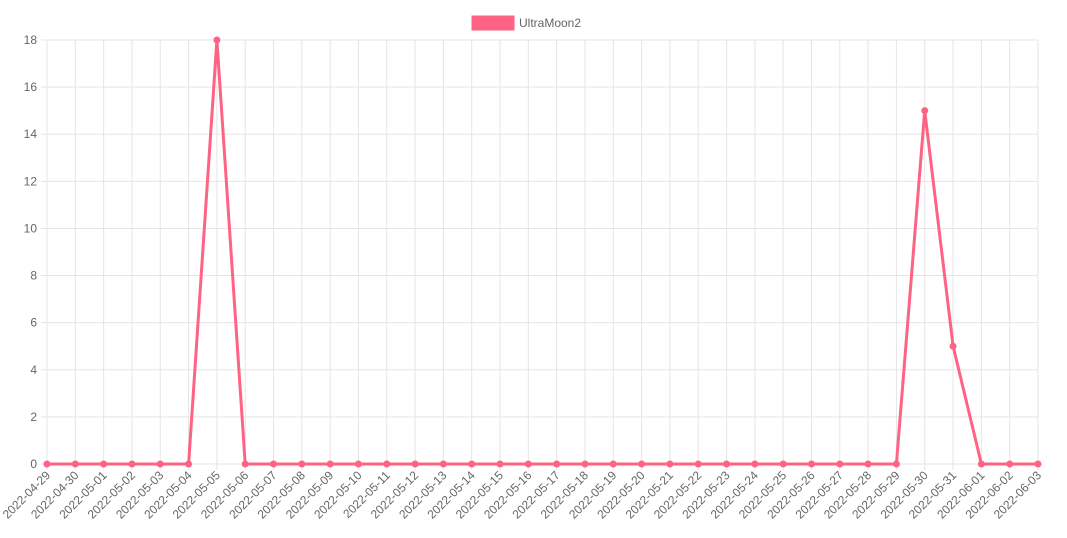 Image resolution: width=1067 pixels, height=538 pixels. What do you see at coordinates (33, 464) in the screenshot?
I see `y-tick-label: 0` at bounding box center [33, 464].